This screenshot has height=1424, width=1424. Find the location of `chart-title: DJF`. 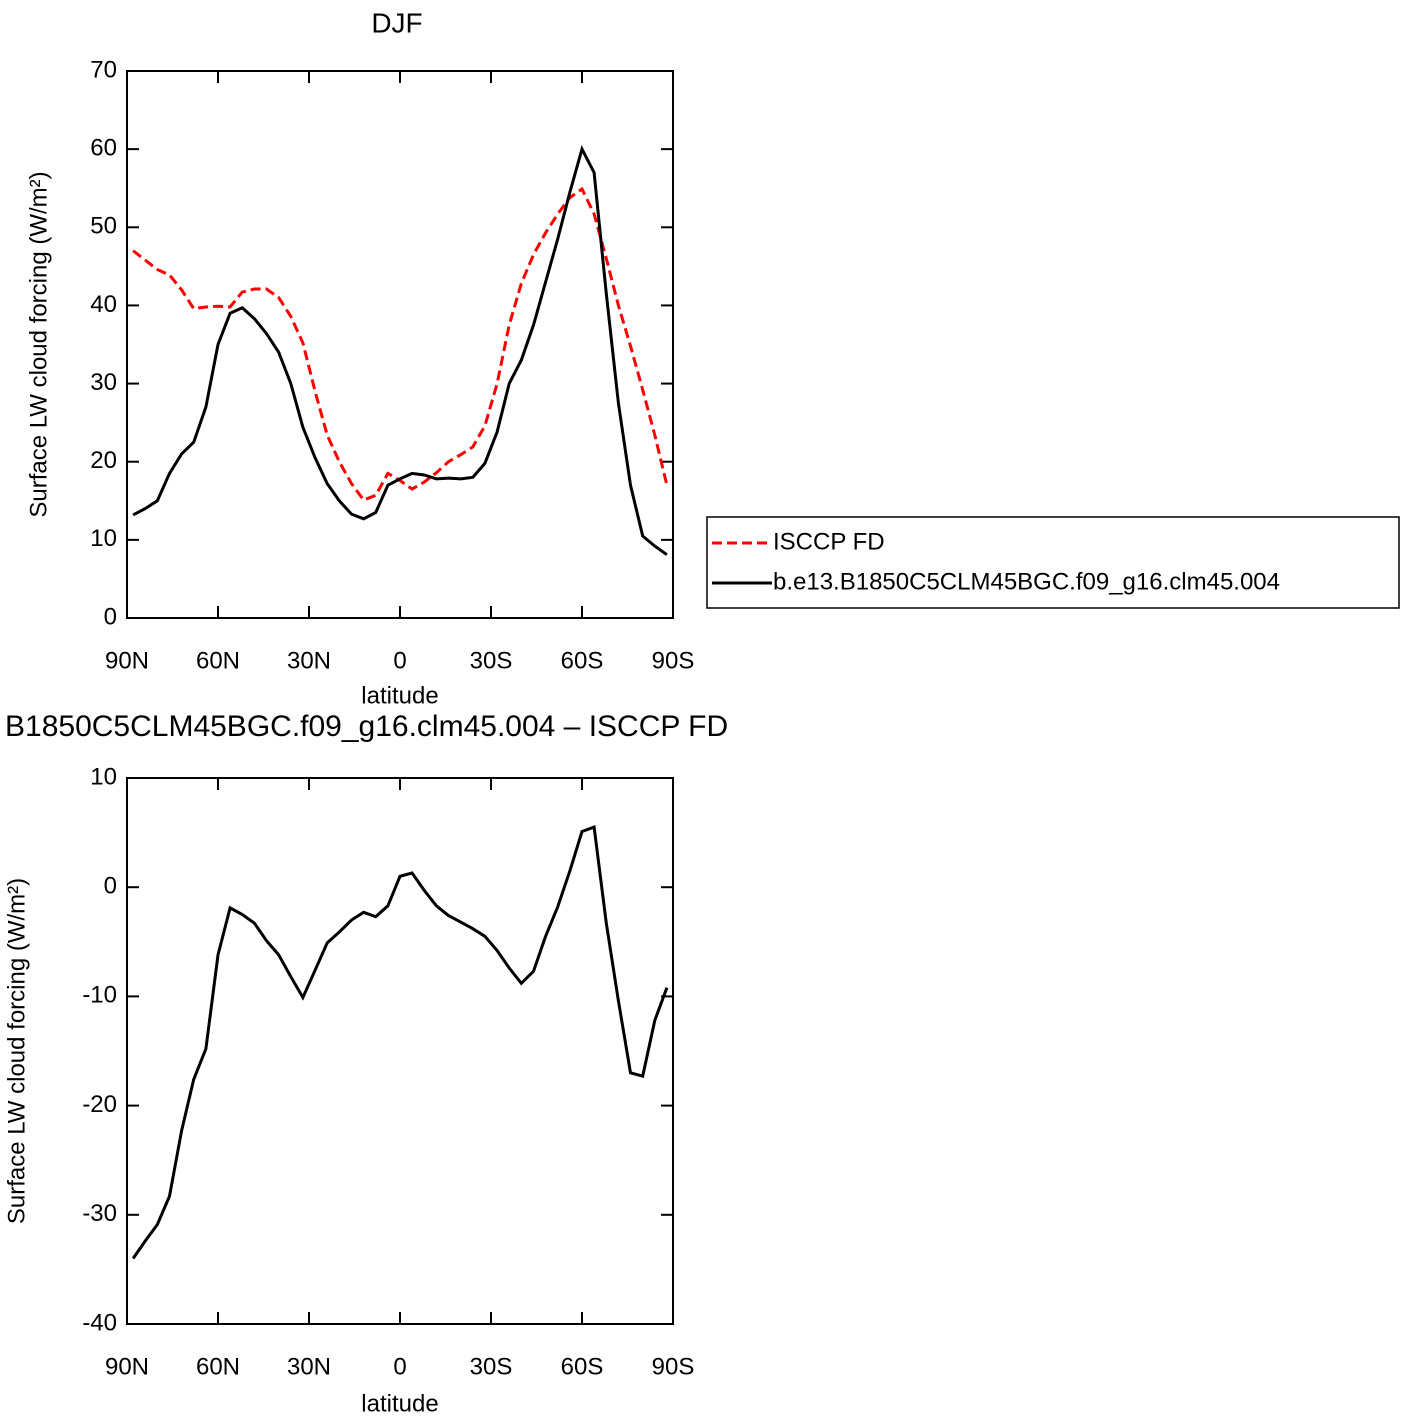

chart-title: DJF is located at coordinates (396, 22).